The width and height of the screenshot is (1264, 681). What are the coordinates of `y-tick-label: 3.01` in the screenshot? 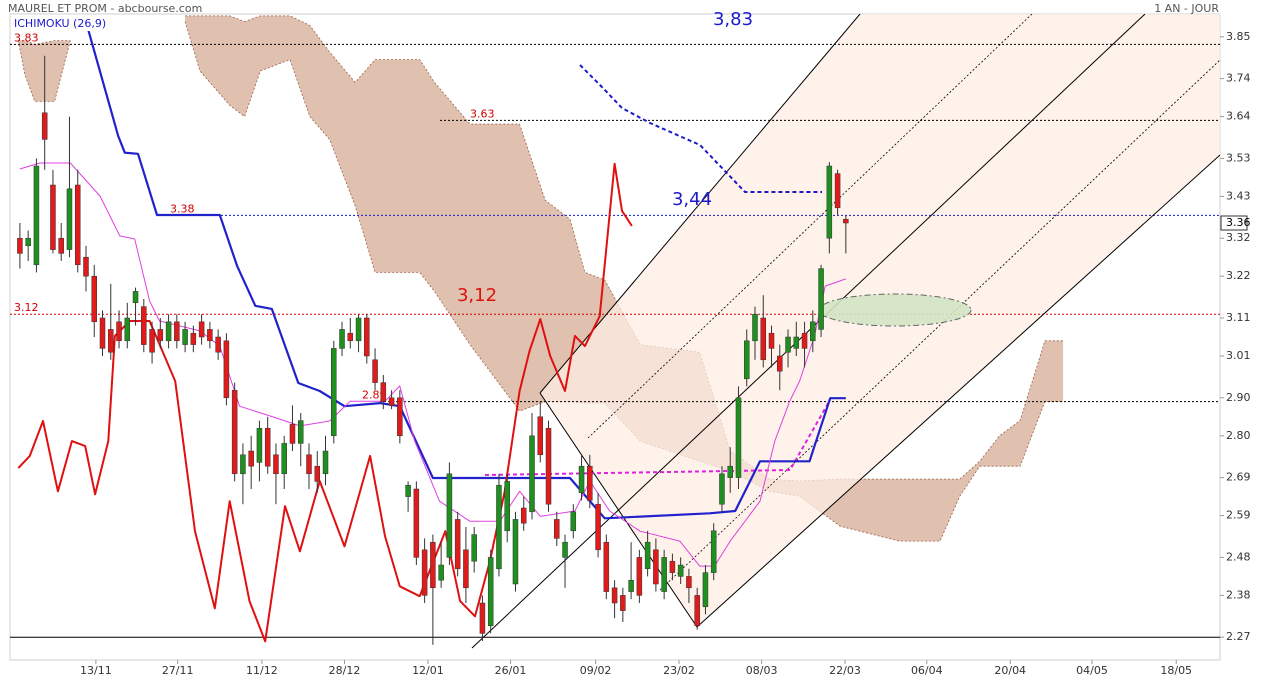 It's located at (1238, 355).